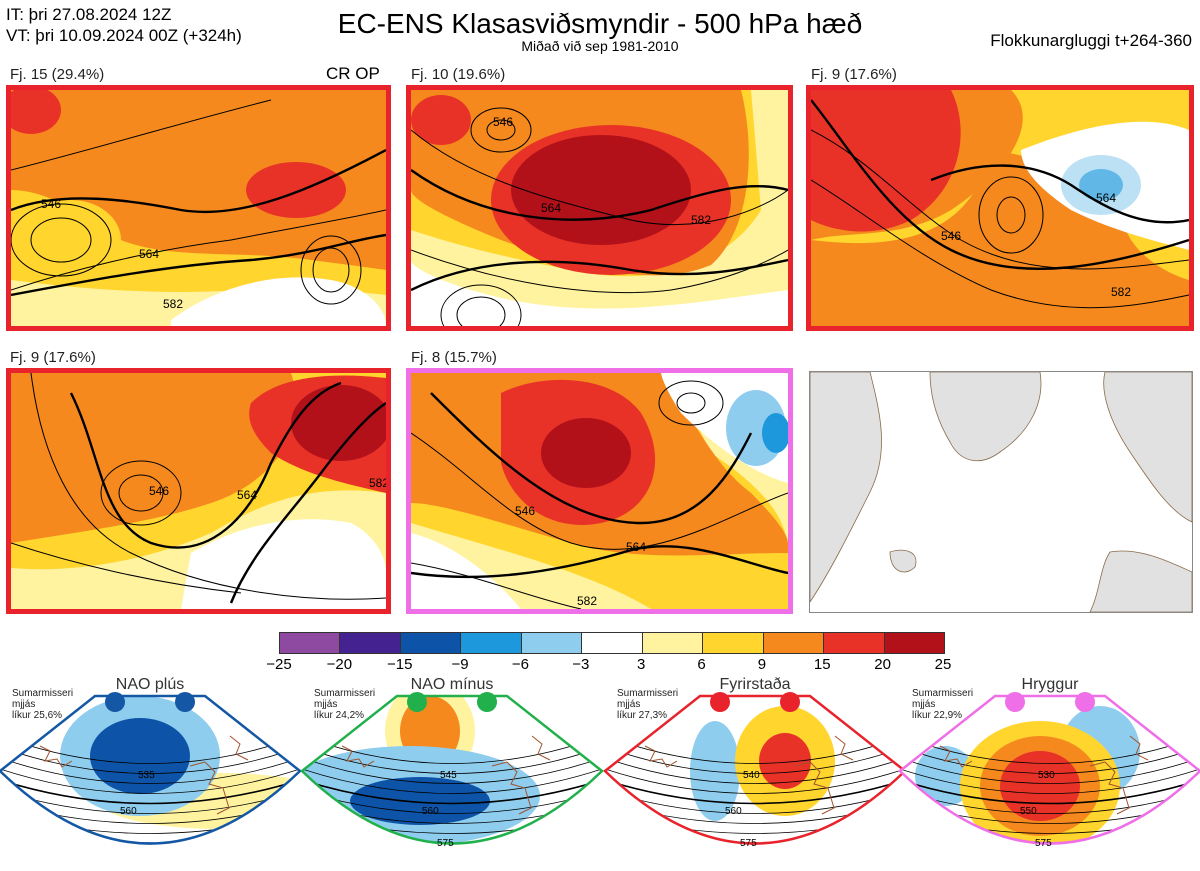  What do you see at coordinates (1091, 40) in the screenshot?
I see `classification-window: Flokkunargluggi t+264-360` at bounding box center [1091, 40].